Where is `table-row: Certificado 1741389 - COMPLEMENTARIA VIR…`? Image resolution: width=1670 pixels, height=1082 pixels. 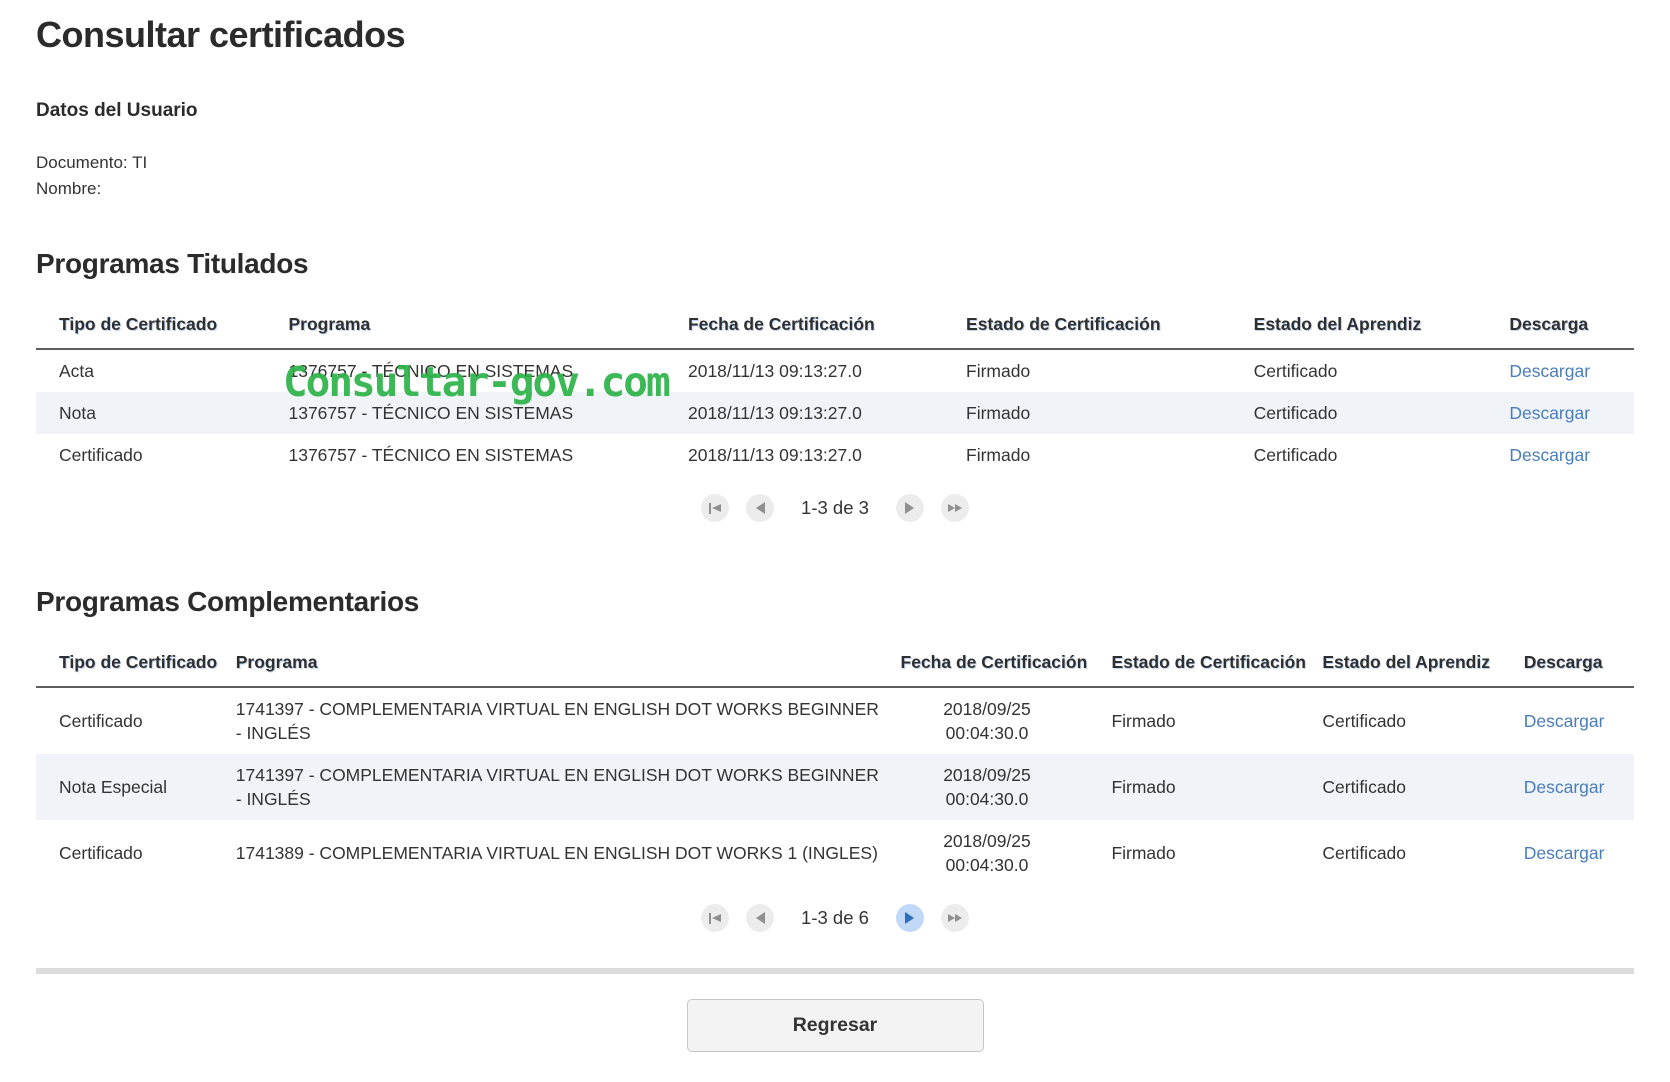 table-row: Certificado 1741389 - COMPLEMENTARIA VIR… is located at coordinates (835, 853).